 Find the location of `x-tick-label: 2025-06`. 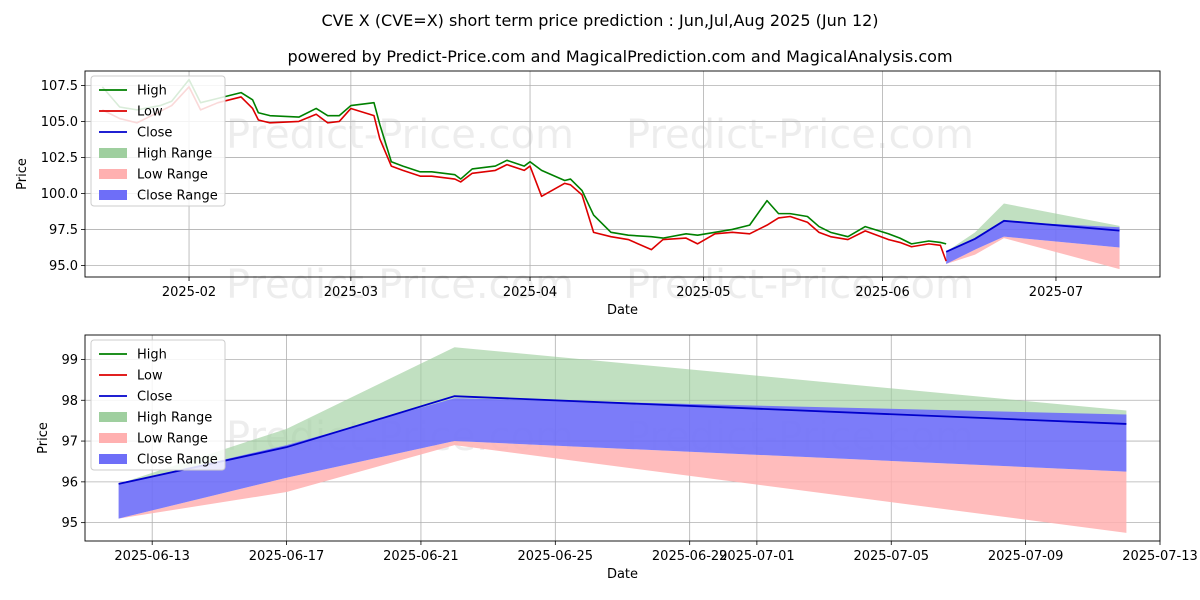

x-tick-label: 2025-06 is located at coordinates (882, 292).